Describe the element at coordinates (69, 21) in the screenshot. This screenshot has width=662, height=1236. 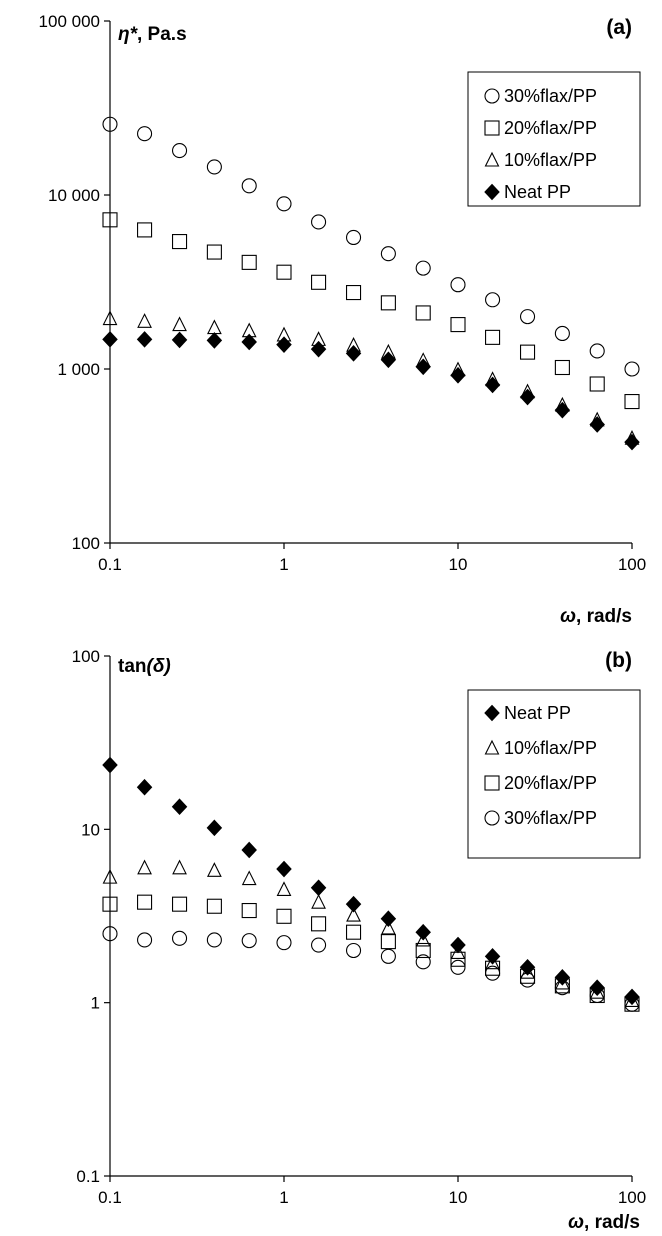
I see `y-tick-label-a: 100 000` at that location.